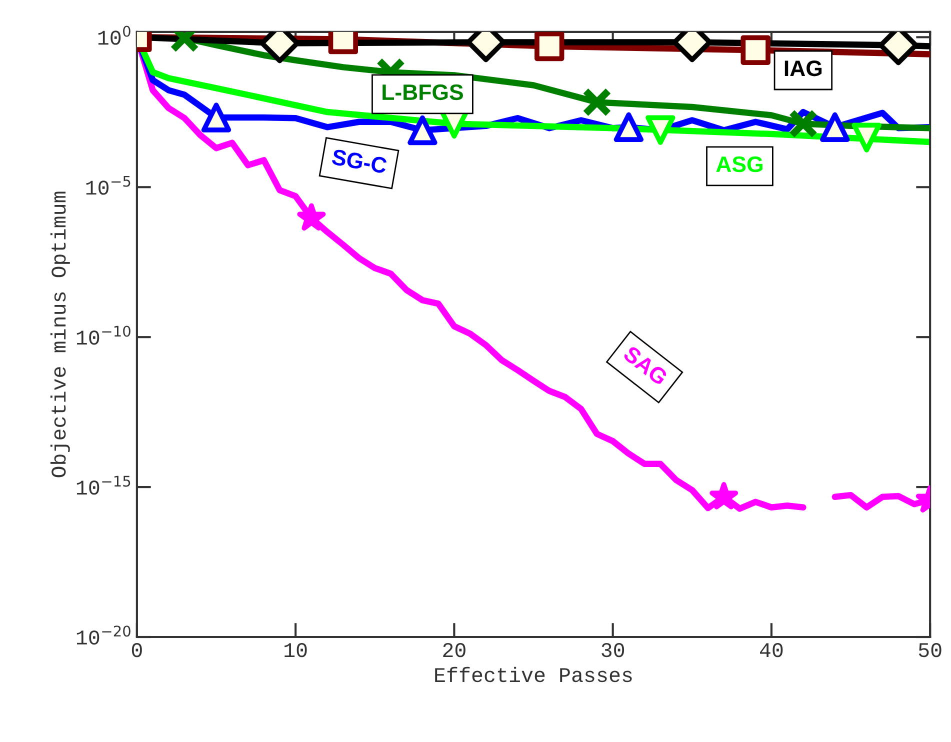 The image size is (951, 742). What do you see at coordinates (645, 365) in the screenshot?
I see `text: SAG` at bounding box center [645, 365].